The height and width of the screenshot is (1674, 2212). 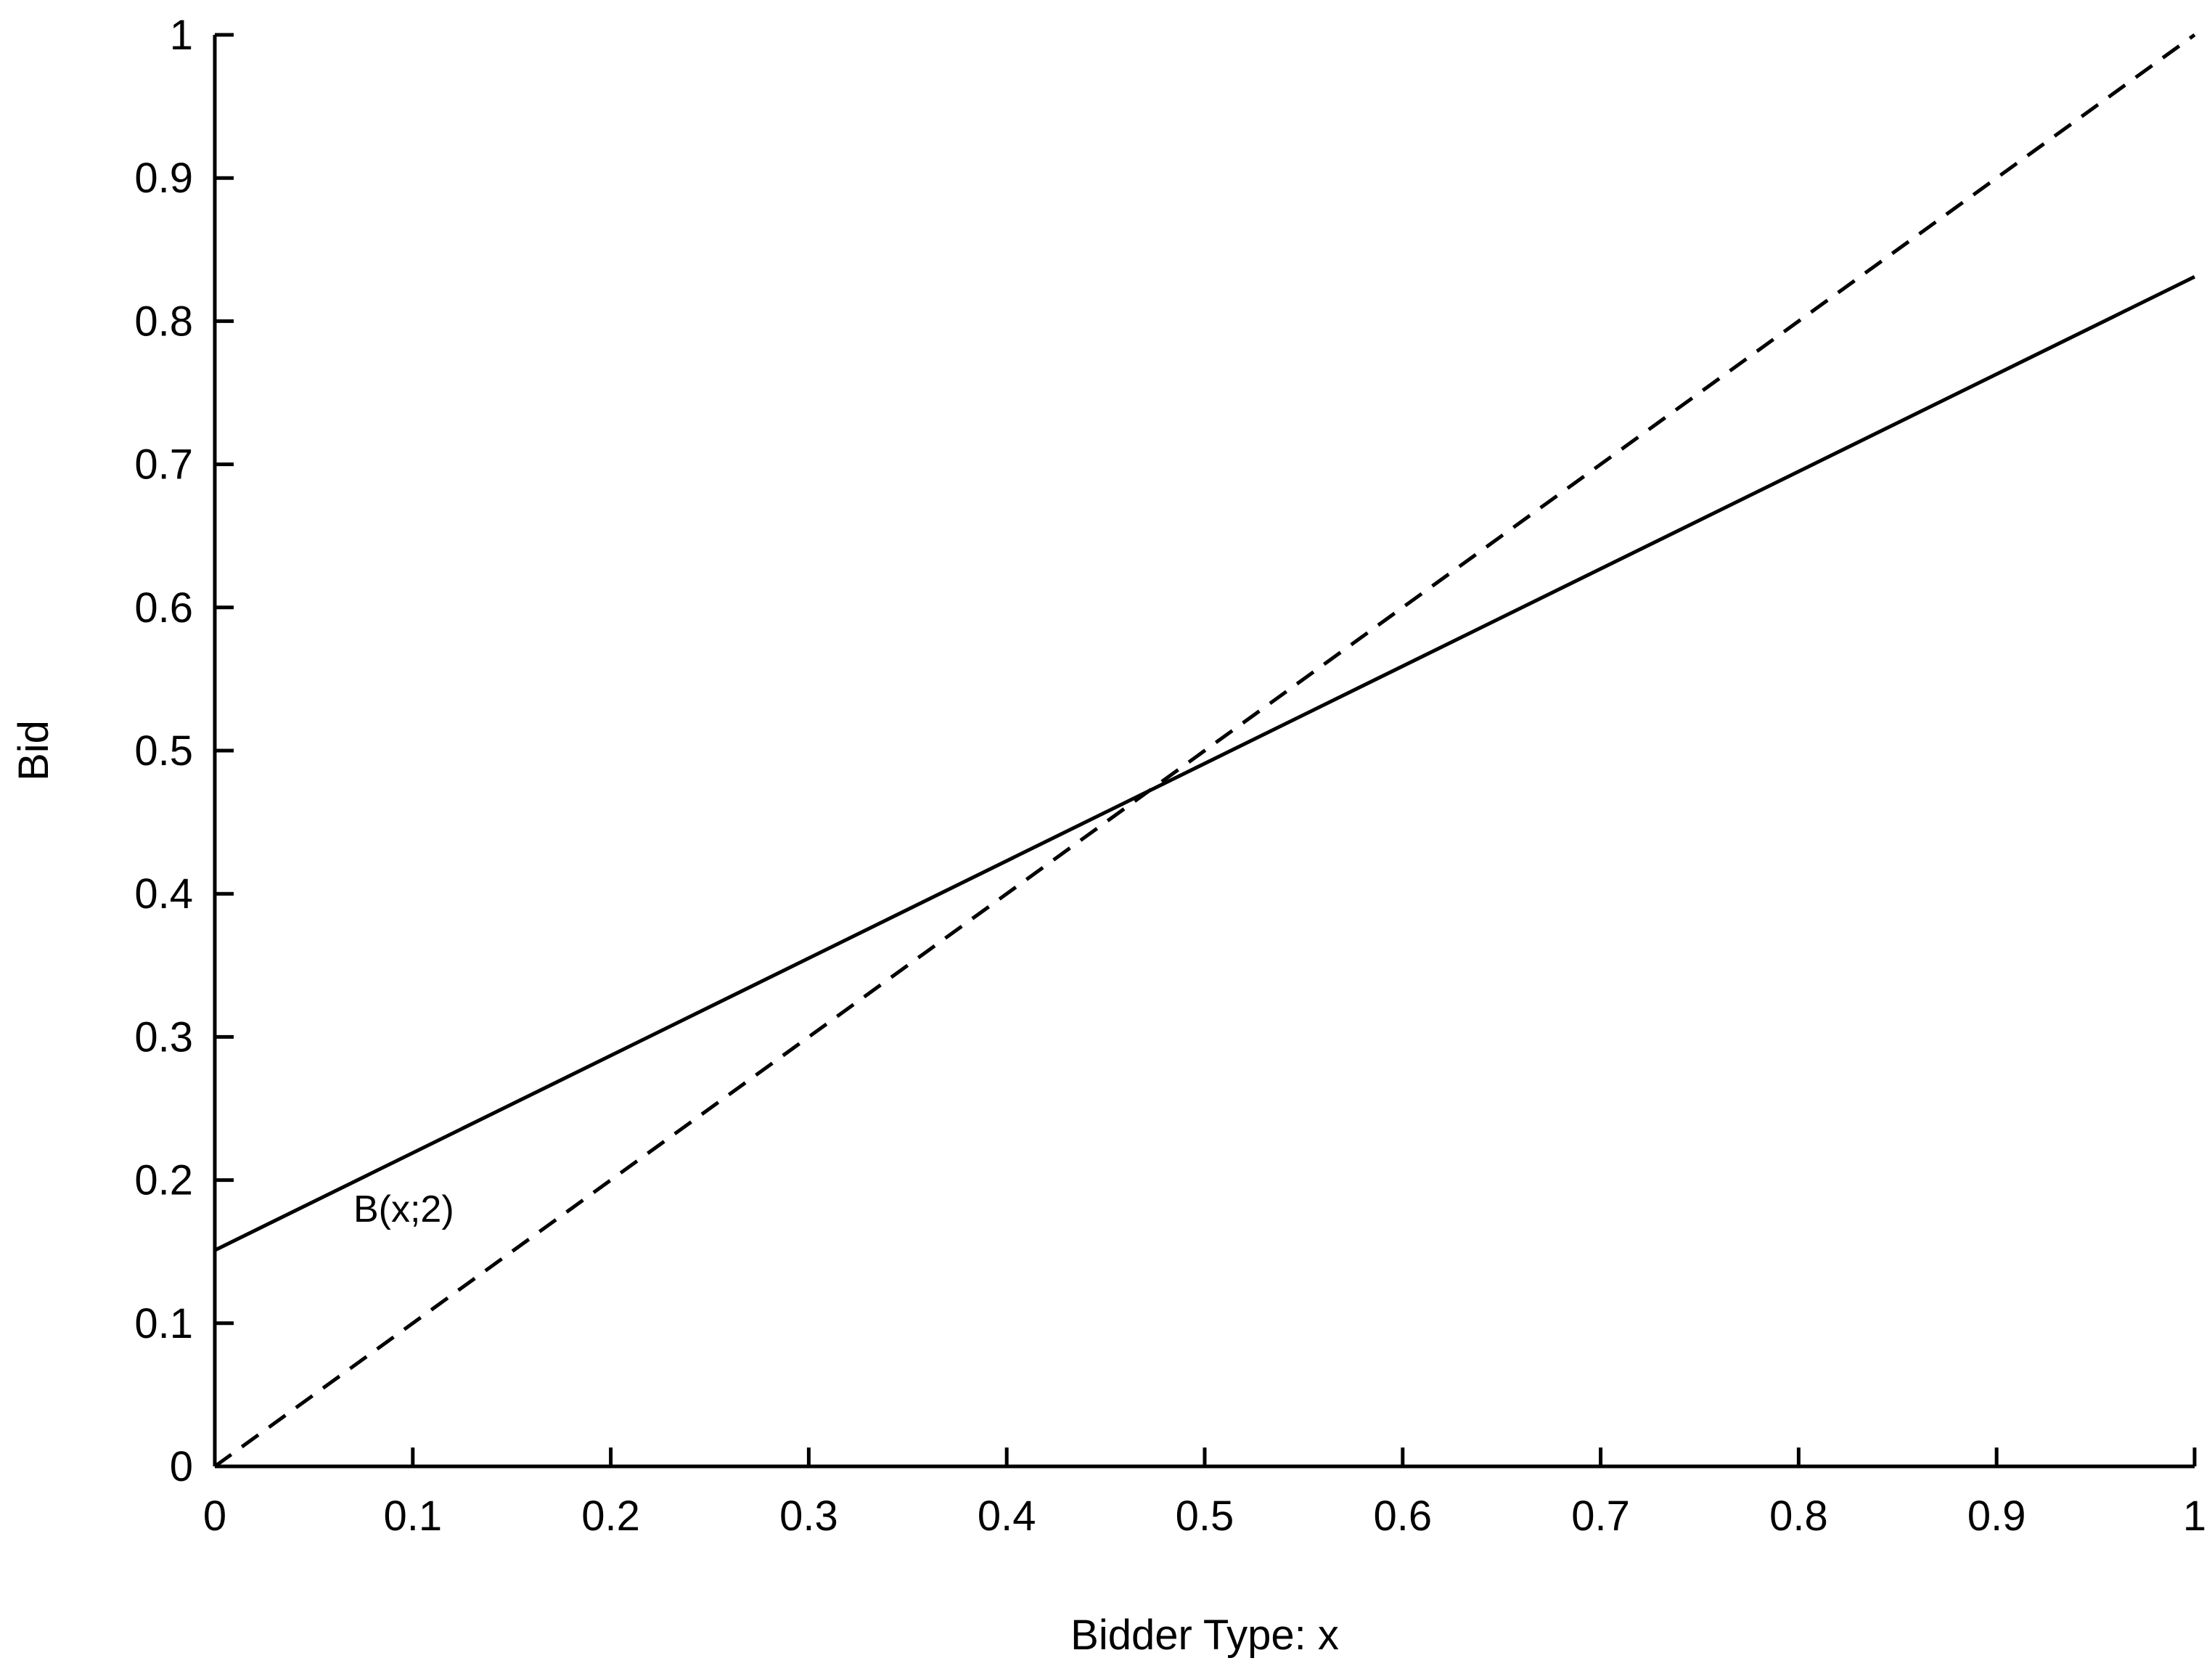 What do you see at coordinates (181, 1466) in the screenshot?
I see `y-tick-label: 0` at bounding box center [181, 1466].